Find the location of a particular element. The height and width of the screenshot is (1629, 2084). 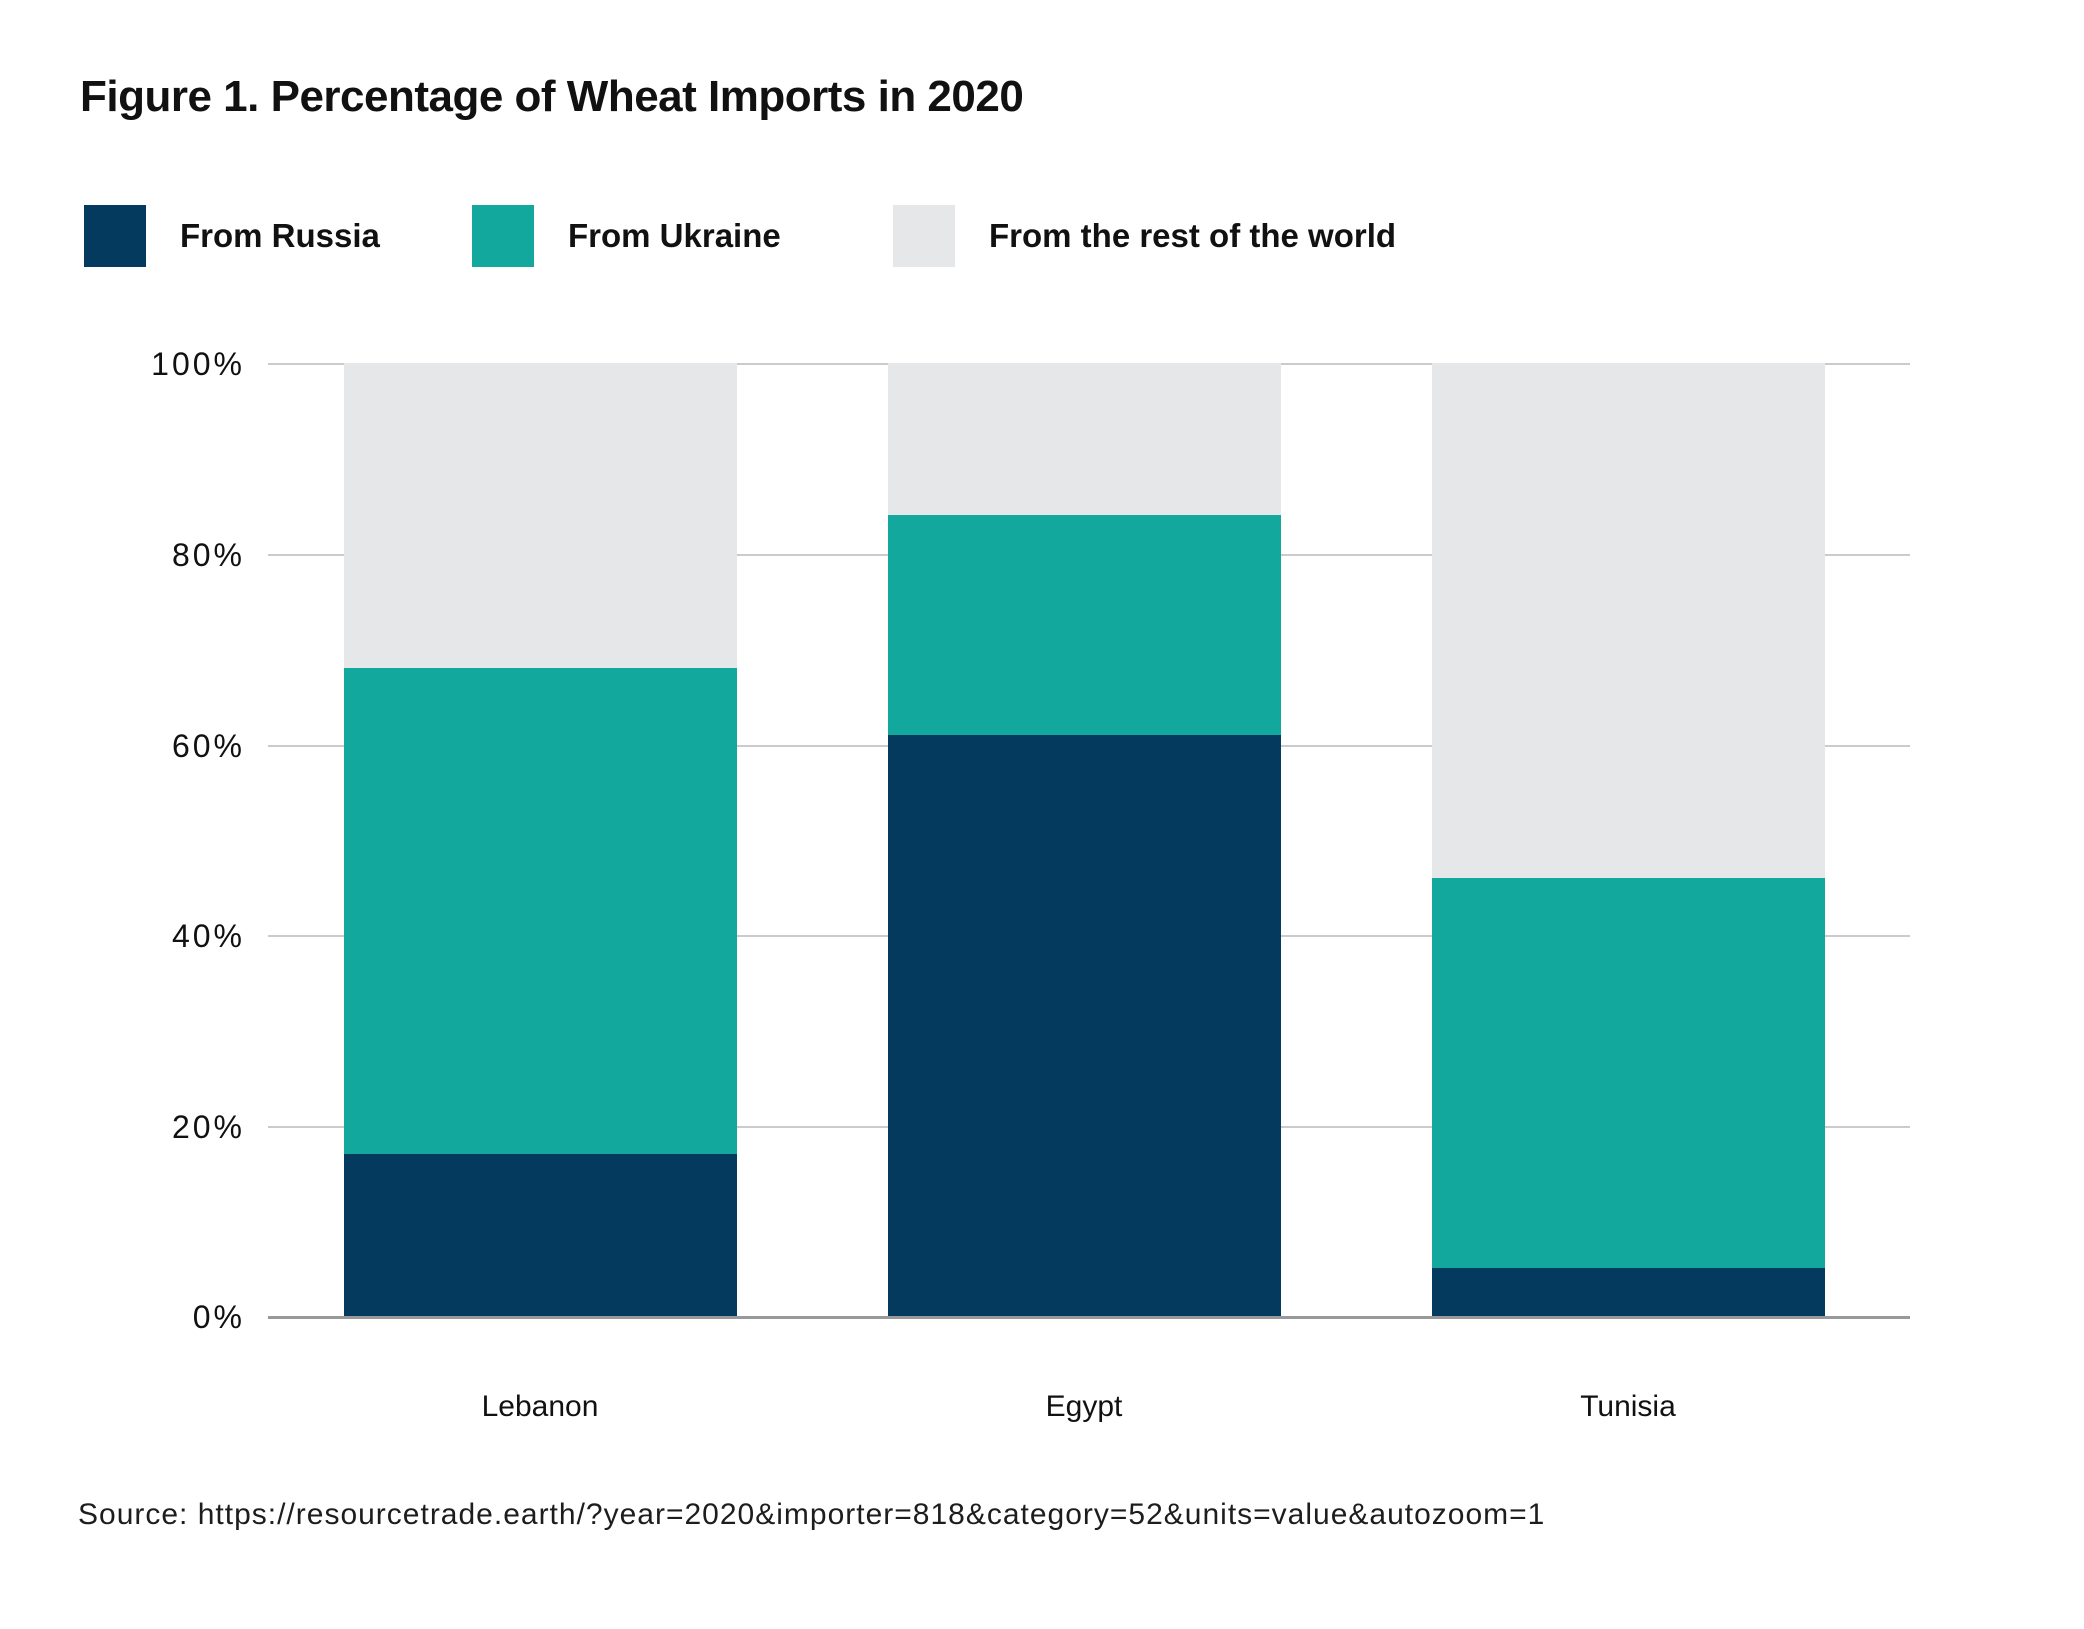

legend-swatch-ukraine-icon is located at coordinates (503, 236).